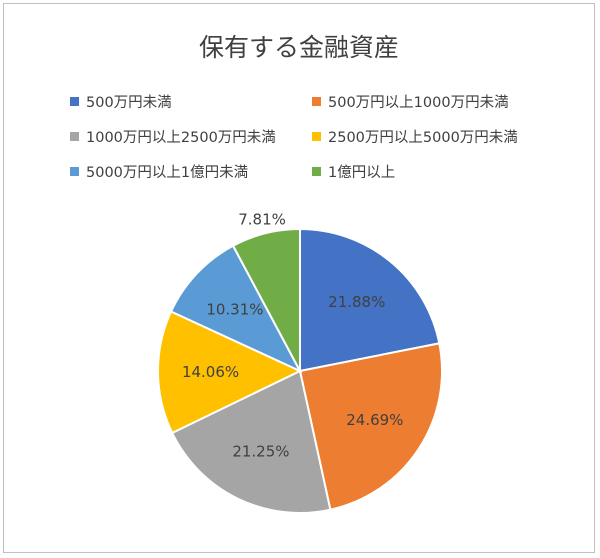 The image size is (600, 558). Describe the element at coordinates (423, 138) in the screenshot. I see `legend-label-3: 2500万円以上5000万円未満` at that location.